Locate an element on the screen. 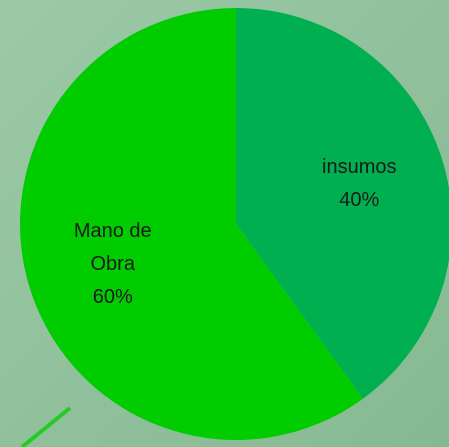  value-label: 60% is located at coordinates (112, 296).